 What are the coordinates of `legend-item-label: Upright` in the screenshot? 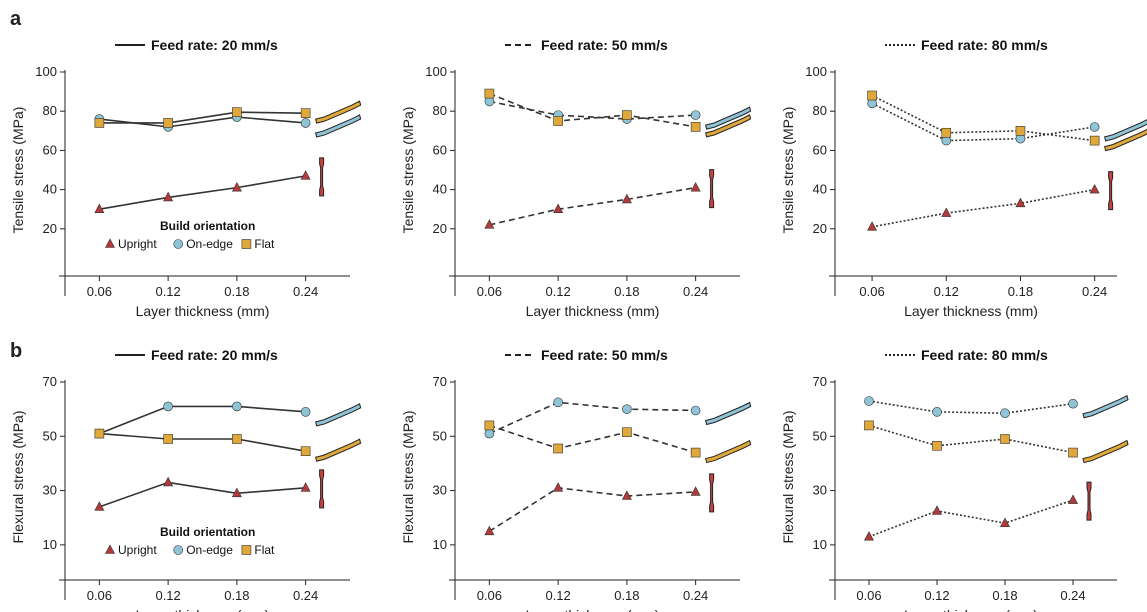 It's located at (137, 244).